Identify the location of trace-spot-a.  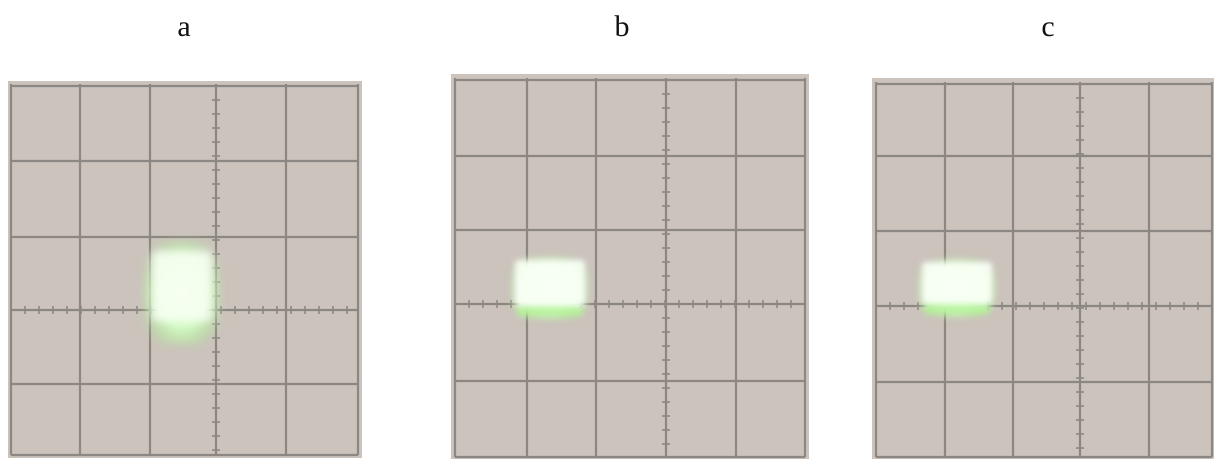
(182, 293).